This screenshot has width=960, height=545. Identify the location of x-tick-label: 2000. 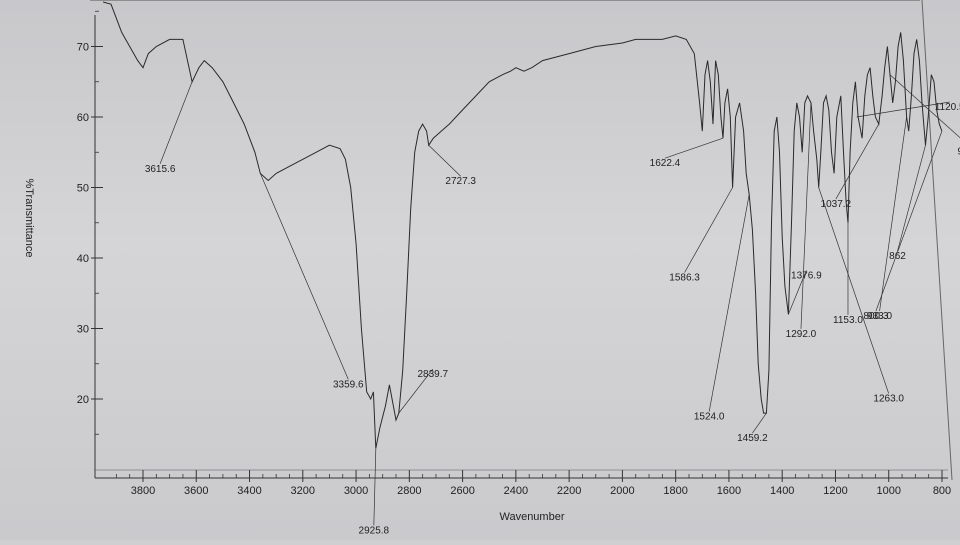
(622, 491).